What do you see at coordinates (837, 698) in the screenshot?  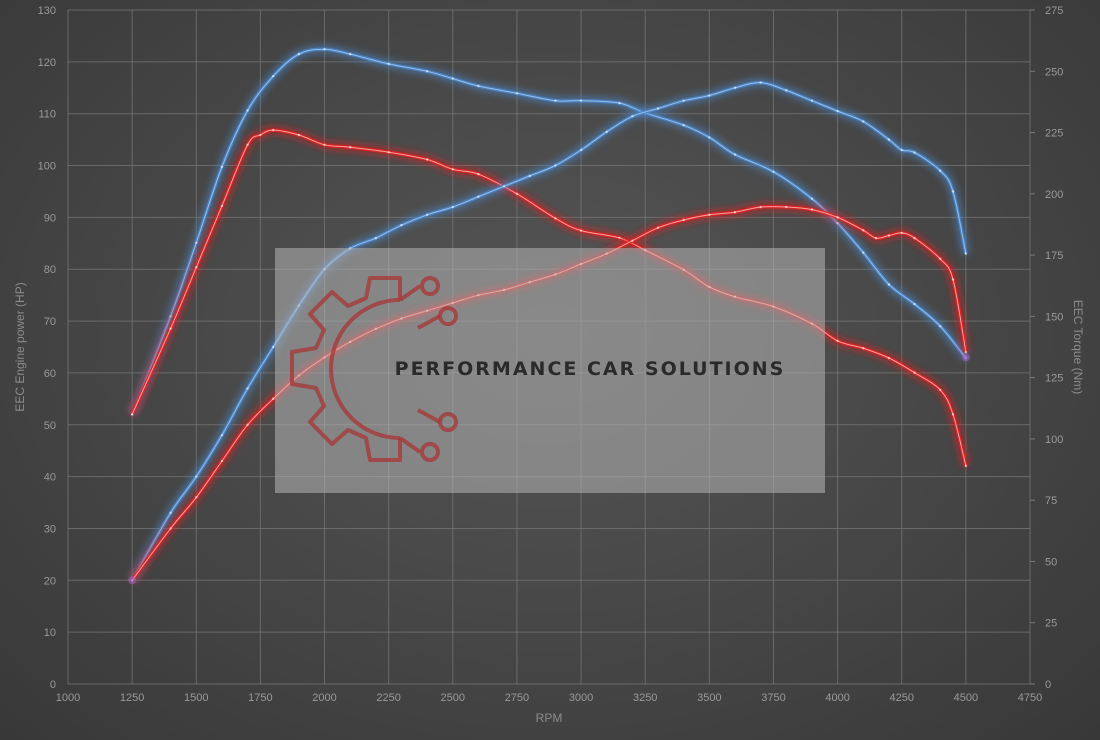 I see `x-tick-label: 4000` at bounding box center [837, 698].